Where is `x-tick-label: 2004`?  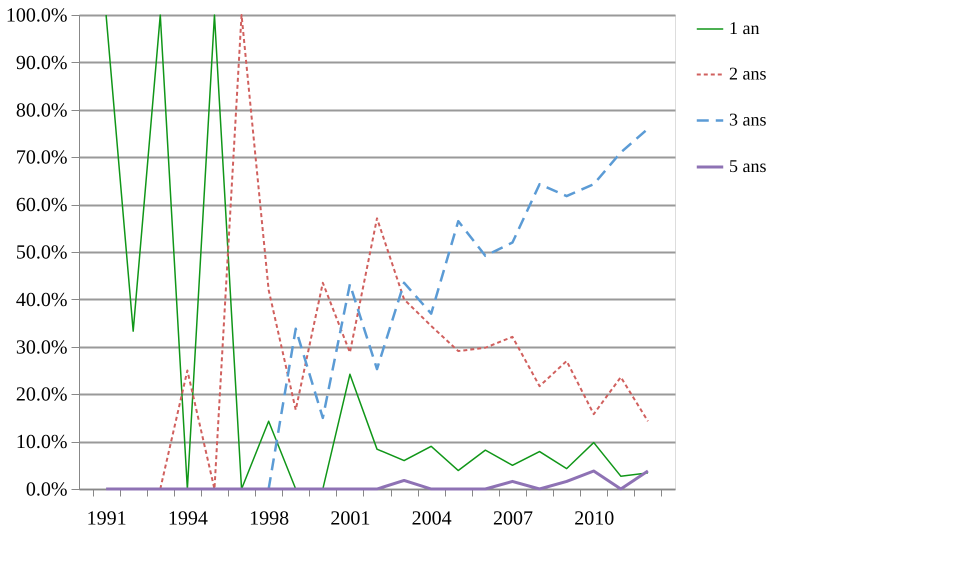 x-tick-label: 2004 is located at coordinates (432, 519).